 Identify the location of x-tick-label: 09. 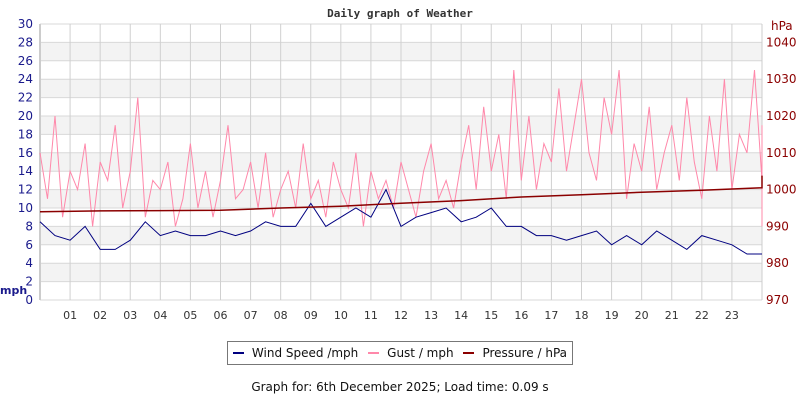
(311, 315).